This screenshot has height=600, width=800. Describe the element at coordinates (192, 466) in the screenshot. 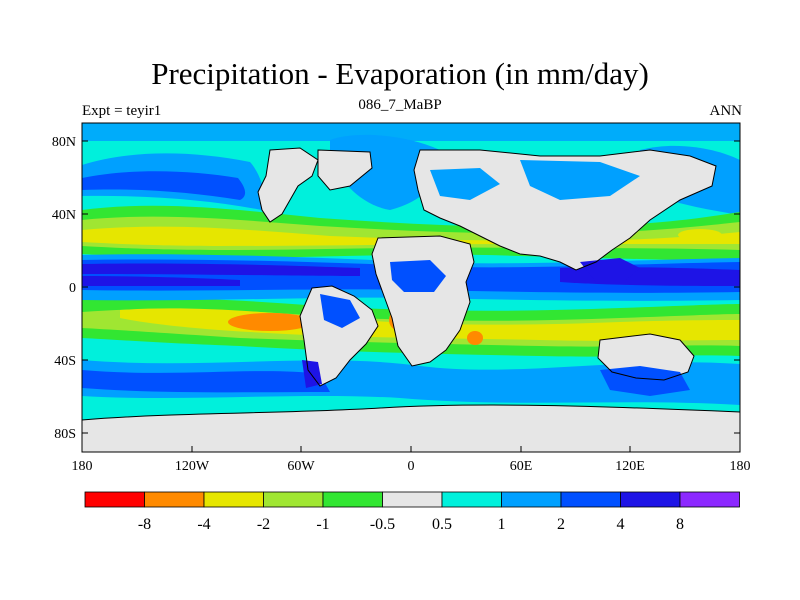

I see `lon-label: 120W` at that location.